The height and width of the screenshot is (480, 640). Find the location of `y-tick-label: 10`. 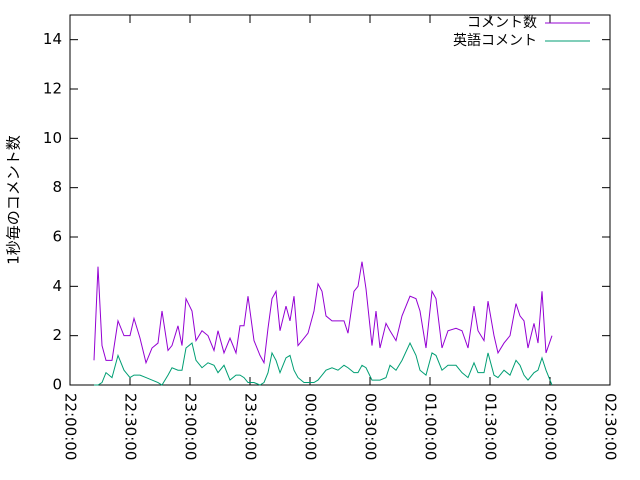

y-tick-label: 10 is located at coordinates (52, 138).